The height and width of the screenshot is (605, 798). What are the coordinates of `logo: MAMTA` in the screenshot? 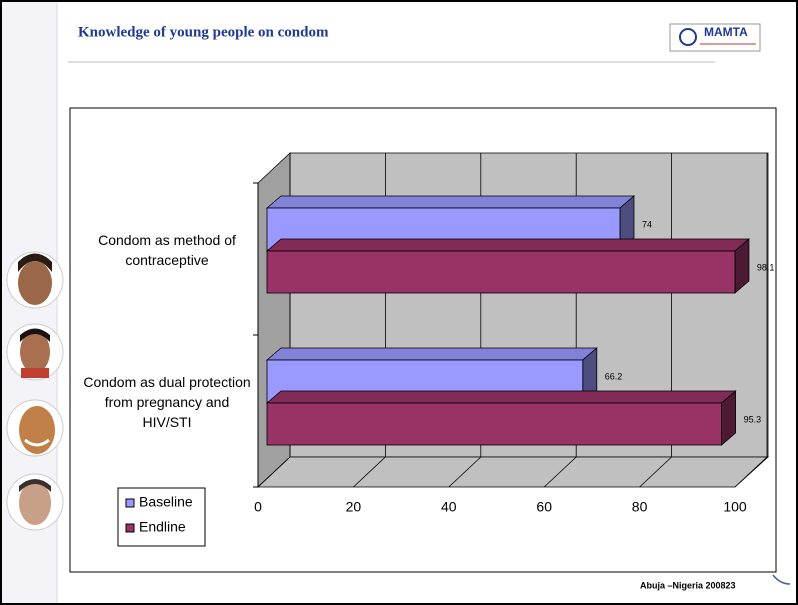 It's located at (715, 37).